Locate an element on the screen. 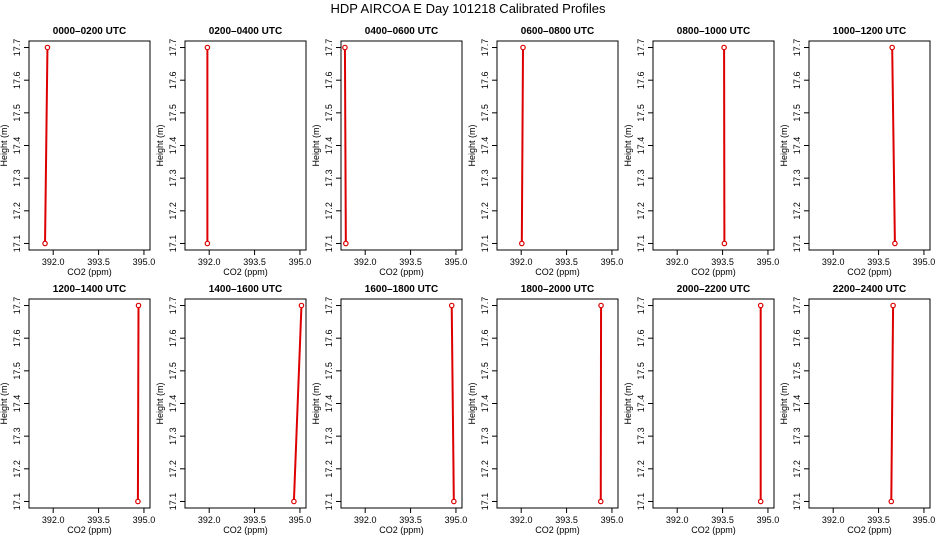  panel-title: 2000–2200 UTC is located at coordinates (713, 289).